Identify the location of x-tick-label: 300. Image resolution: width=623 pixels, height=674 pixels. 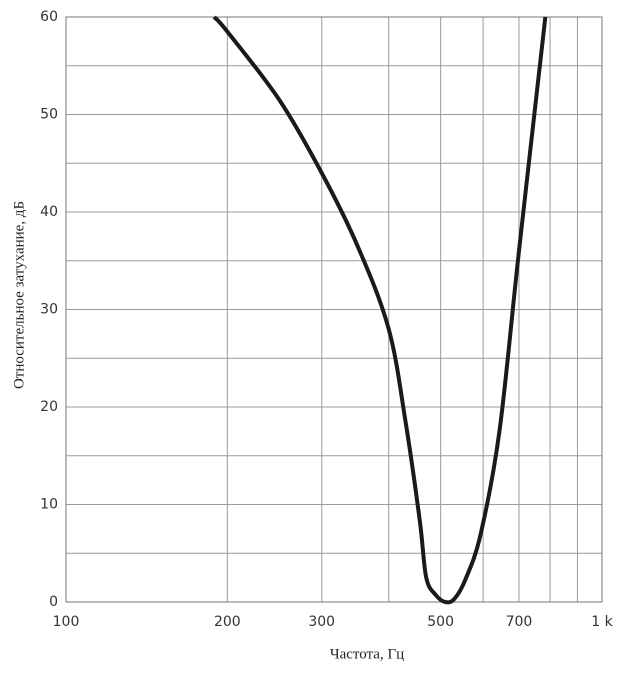
(321, 622).